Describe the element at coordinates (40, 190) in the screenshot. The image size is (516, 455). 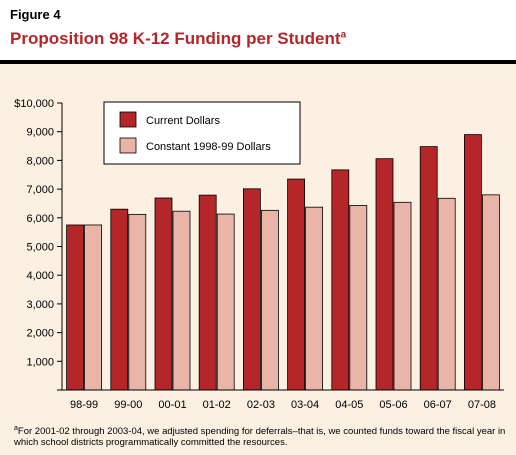
I see `y-tick-label: 7,000` at that location.